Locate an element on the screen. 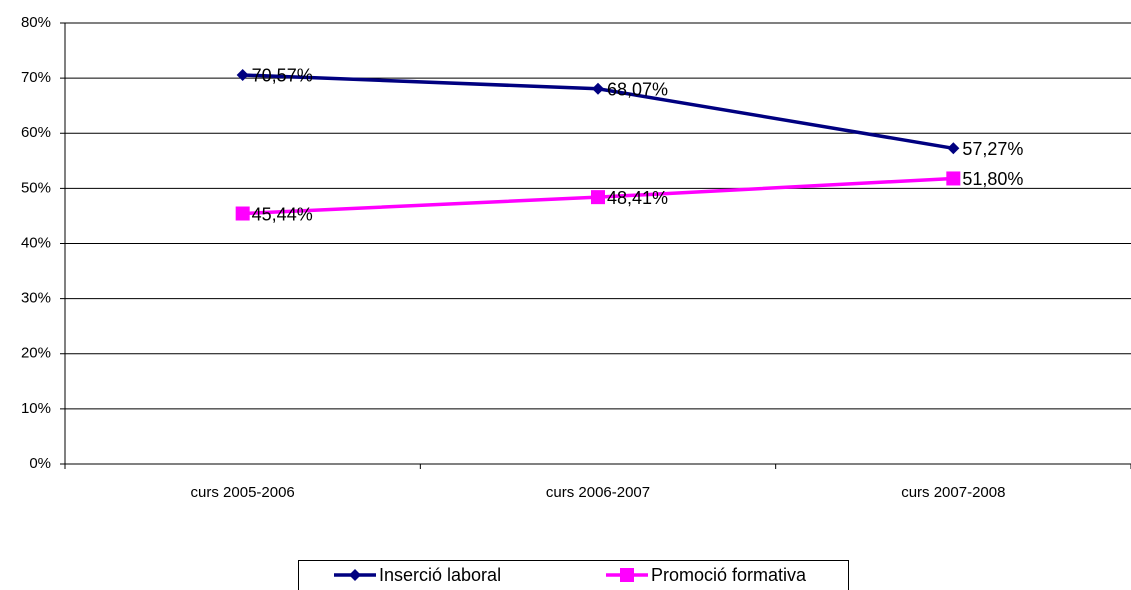 The height and width of the screenshot is (590, 1131). x-tick-label: curs 2006-2007 is located at coordinates (598, 492).